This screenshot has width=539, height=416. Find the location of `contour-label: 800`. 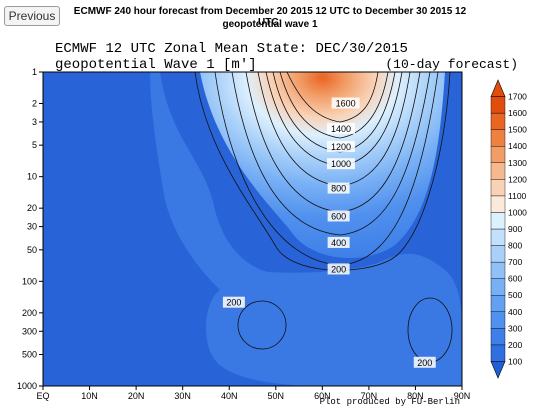

contour-label: 800 is located at coordinates (338, 189).